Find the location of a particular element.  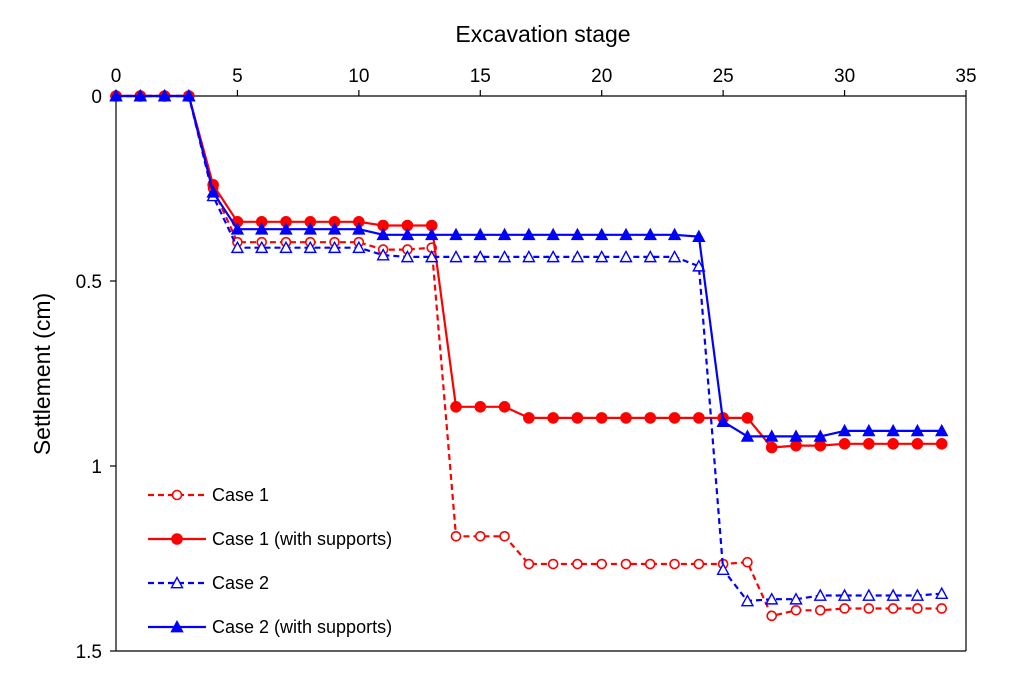

legend-item: Case 2 (with supports) is located at coordinates (270, 627).